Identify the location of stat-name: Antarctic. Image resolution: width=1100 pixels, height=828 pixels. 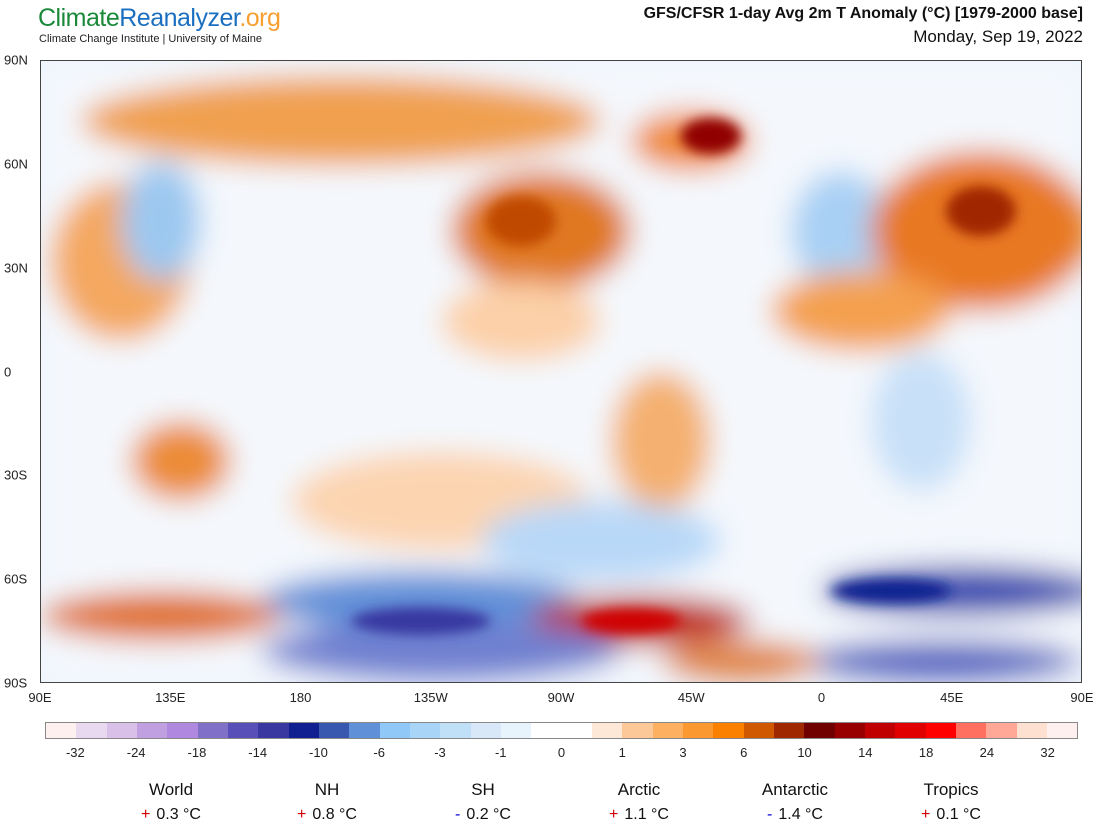
(795, 789).